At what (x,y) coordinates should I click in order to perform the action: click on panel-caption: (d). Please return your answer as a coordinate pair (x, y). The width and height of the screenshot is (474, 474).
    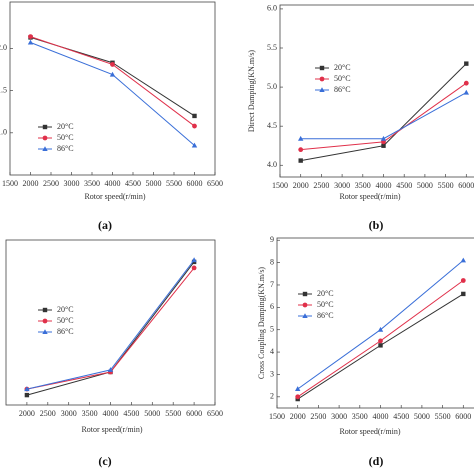
    Looking at the image, I should click on (376, 461).